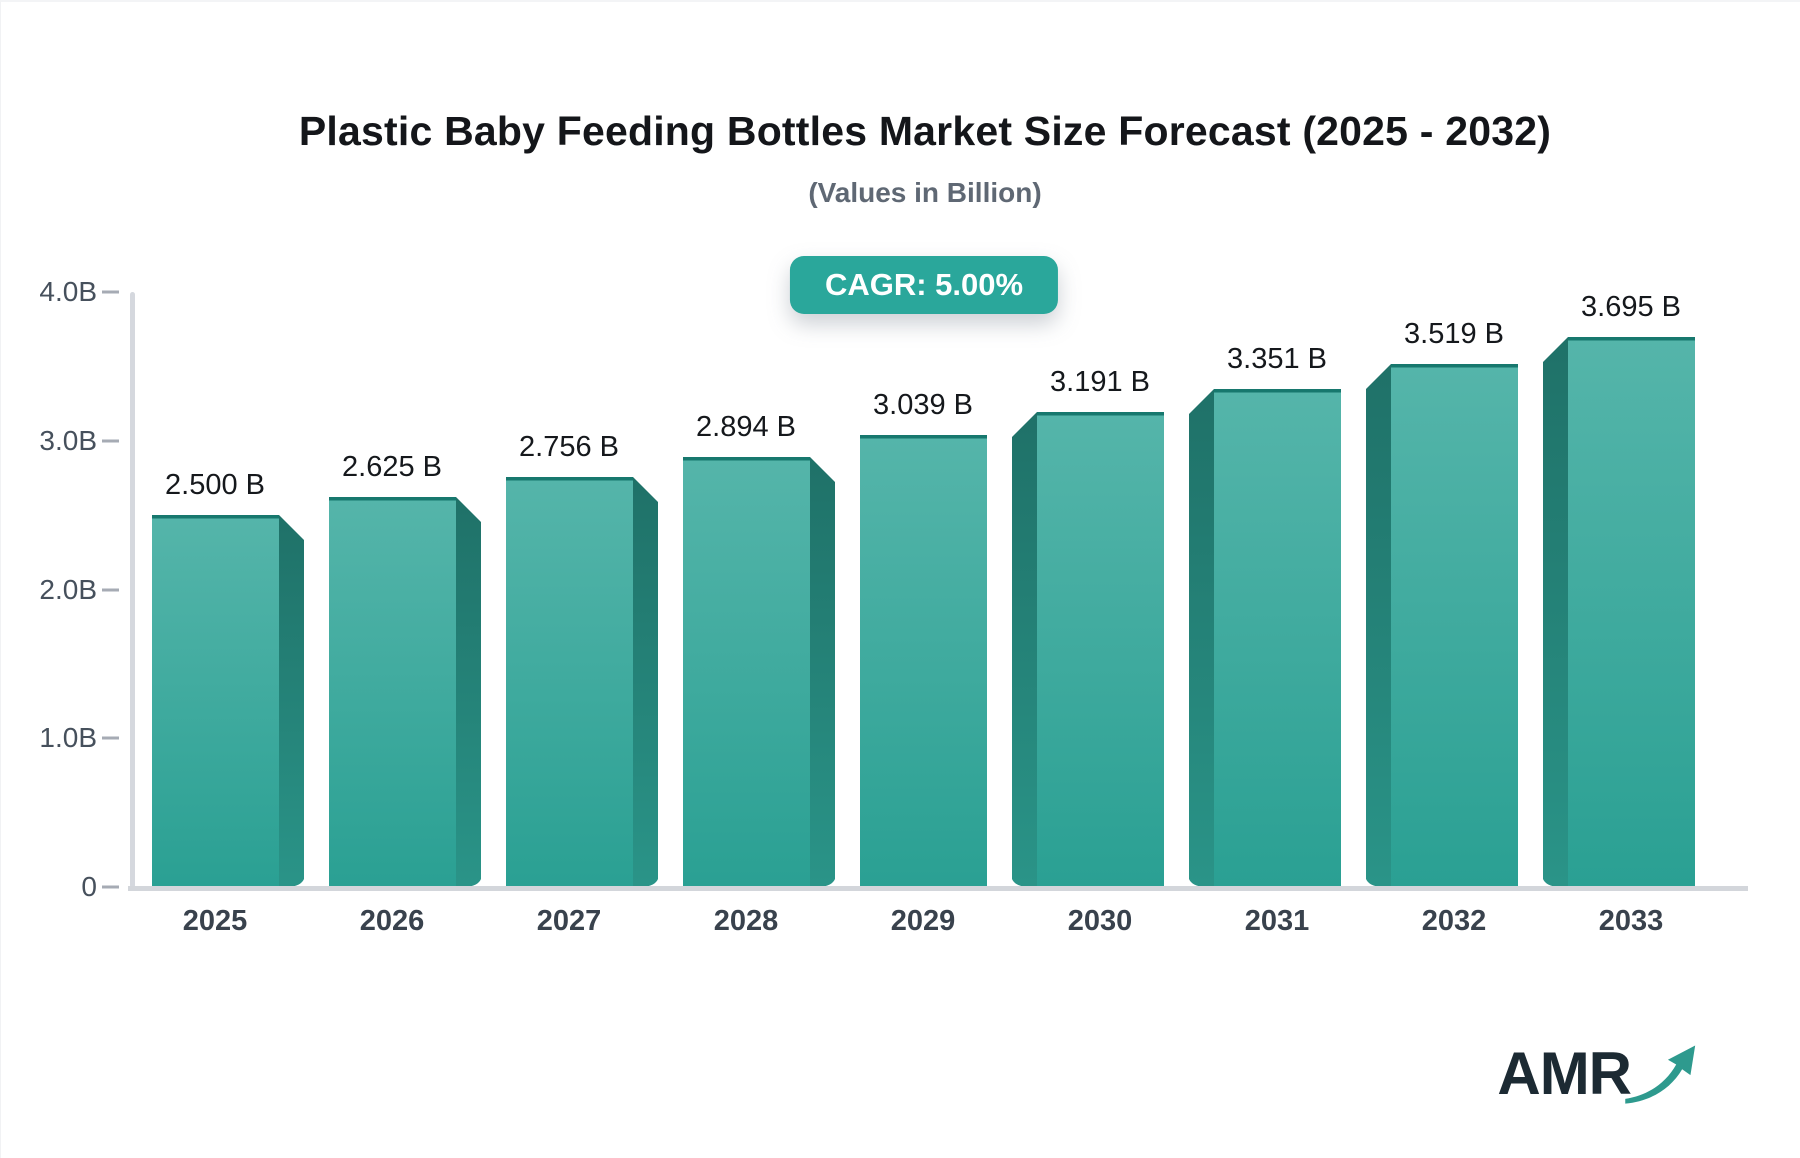 This screenshot has width=1800, height=1158. Describe the element at coordinates (392, 467) in the screenshot. I see `value-label-2026: 2.625 B` at that location.